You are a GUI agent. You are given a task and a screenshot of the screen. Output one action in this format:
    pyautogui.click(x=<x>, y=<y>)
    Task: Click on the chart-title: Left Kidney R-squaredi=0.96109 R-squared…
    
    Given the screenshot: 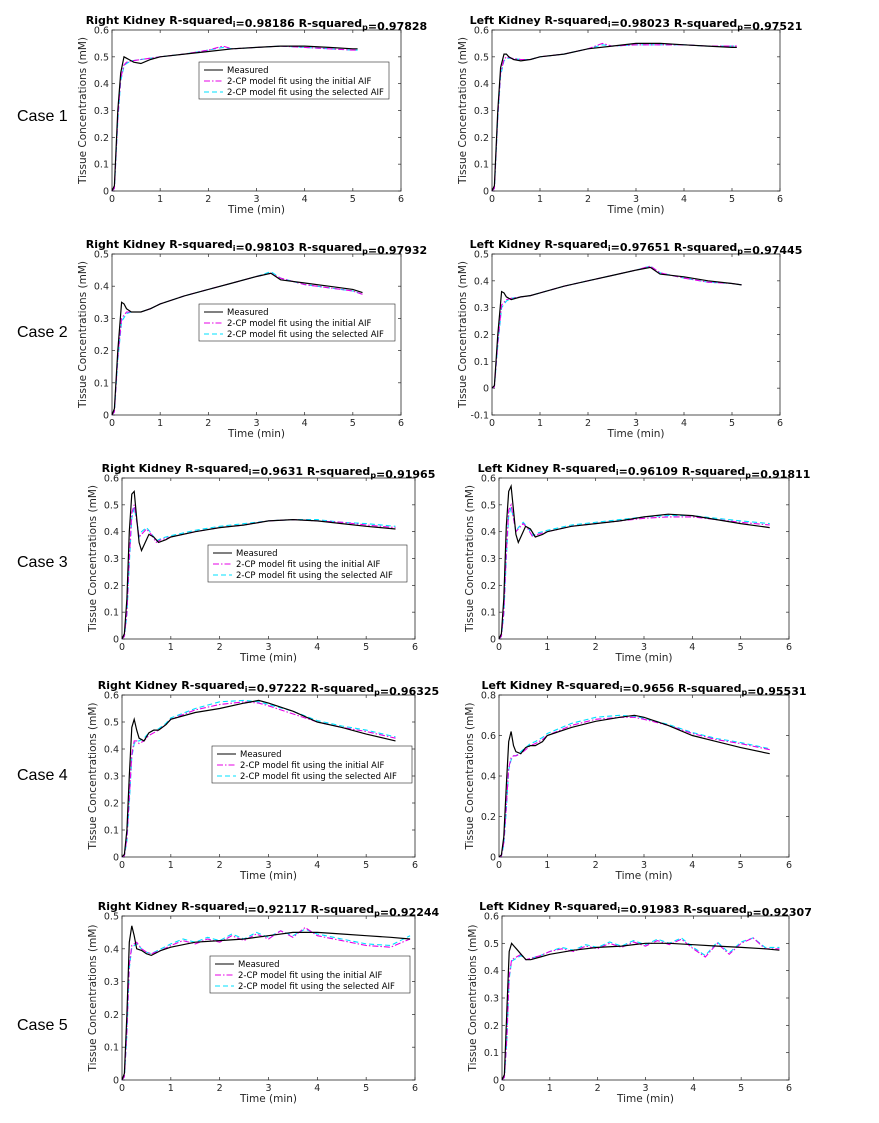 What is the action you would take?
    pyautogui.click(x=644, y=471)
    